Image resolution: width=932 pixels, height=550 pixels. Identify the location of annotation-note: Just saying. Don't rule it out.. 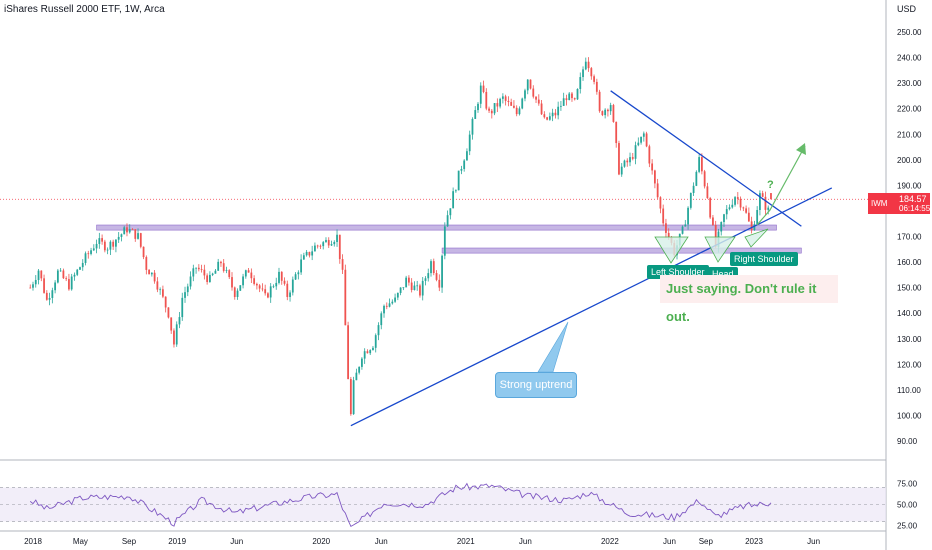
(749, 299).